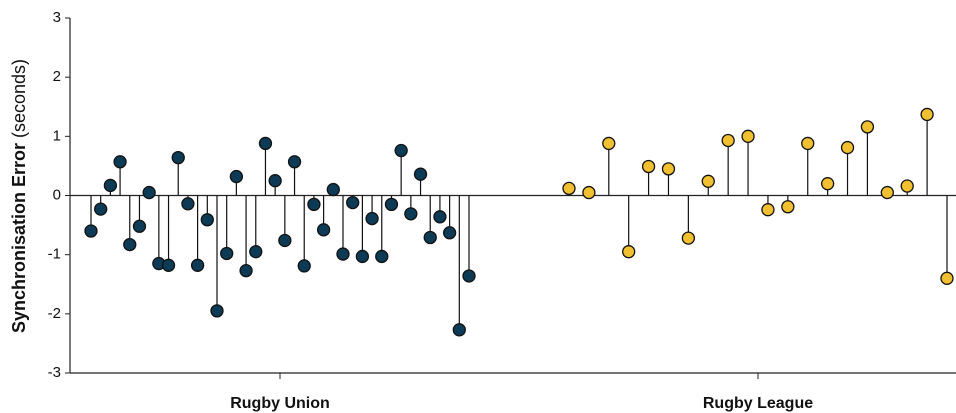  What do you see at coordinates (19, 238) in the screenshot?
I see `y-axis-label-main: Synchronisation Error` at bounding box center [19, 238].